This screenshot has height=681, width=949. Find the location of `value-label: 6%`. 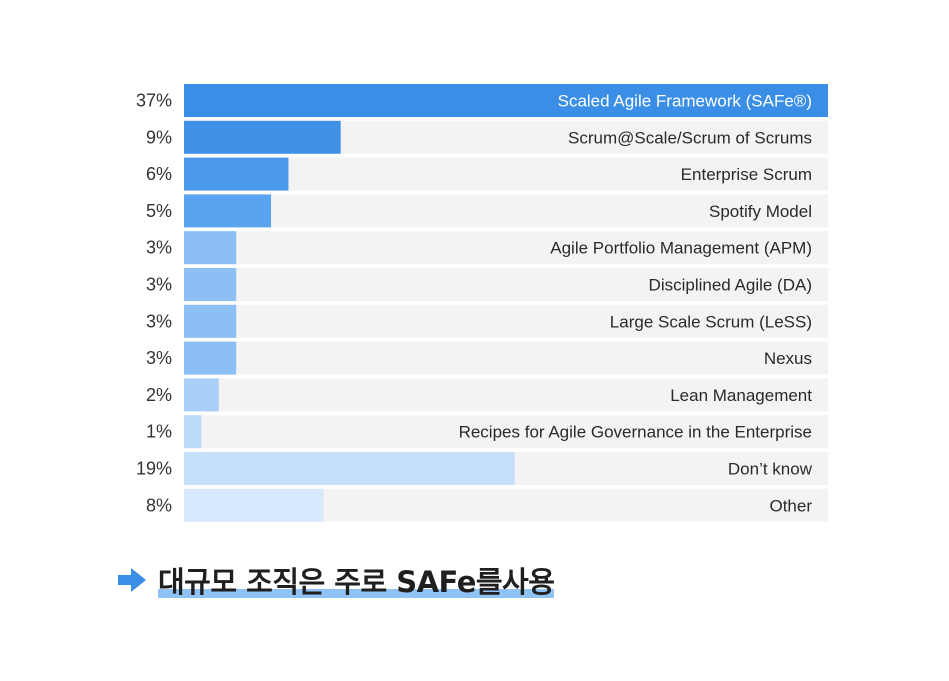

value-label: 6% is located at coordinates (159, 174).